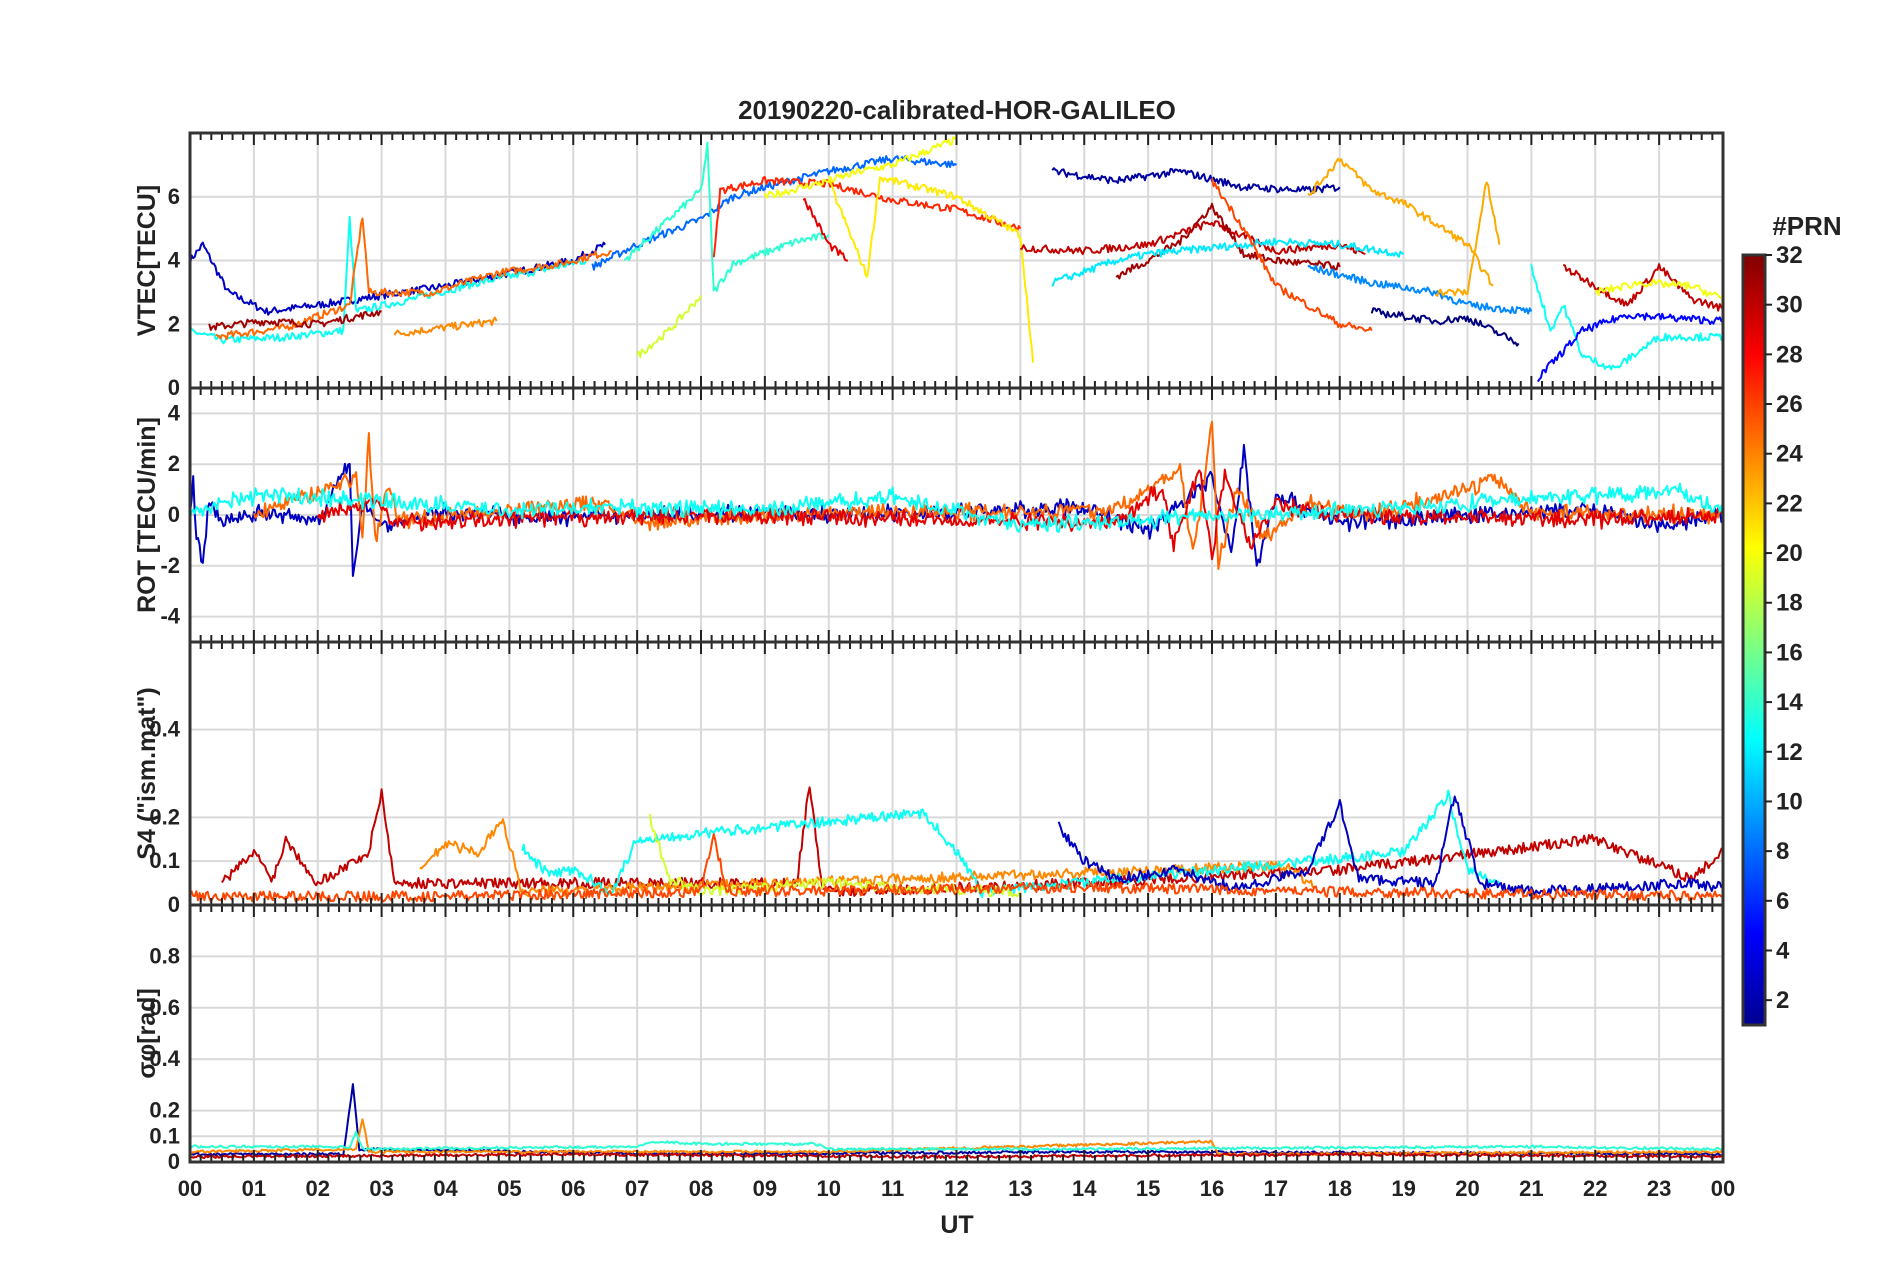 Image resolution: width=1902 pixels, height=1272 pixels. Describe the element at coordinates (1020, 1188) in the screenshot. I see `x-tick-label: 13` at that location.